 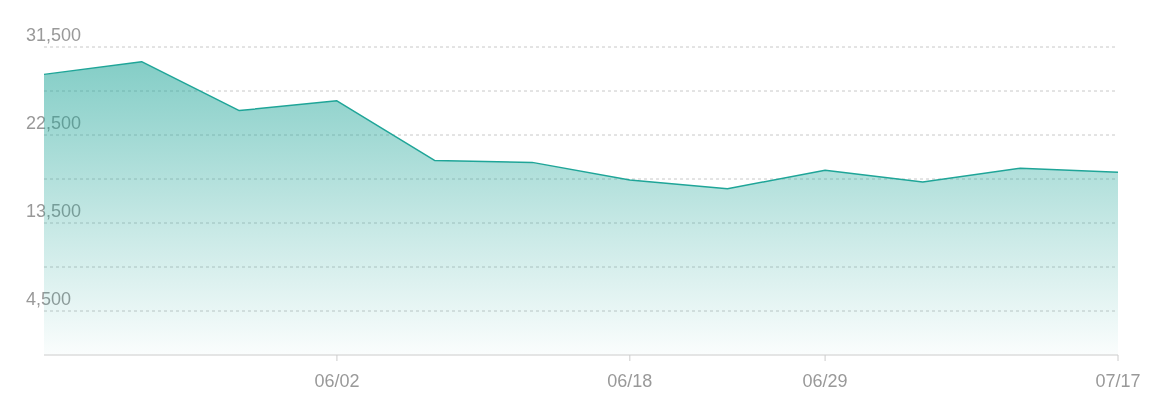 I want to click on x-tick-label: 06/18, so click(x=630, y=381).